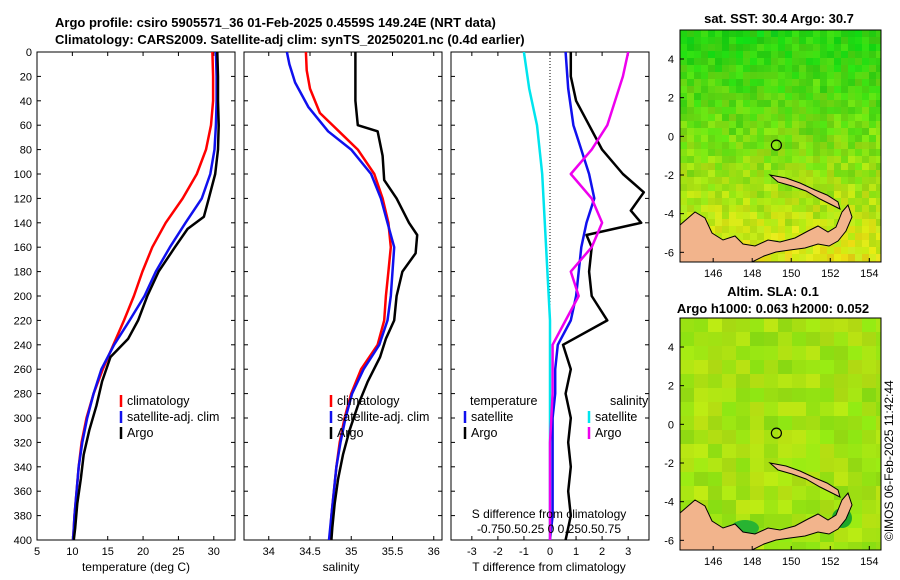 The image size is (900, 580). I want to click on y-tick-label: 340, so click(23, 468).